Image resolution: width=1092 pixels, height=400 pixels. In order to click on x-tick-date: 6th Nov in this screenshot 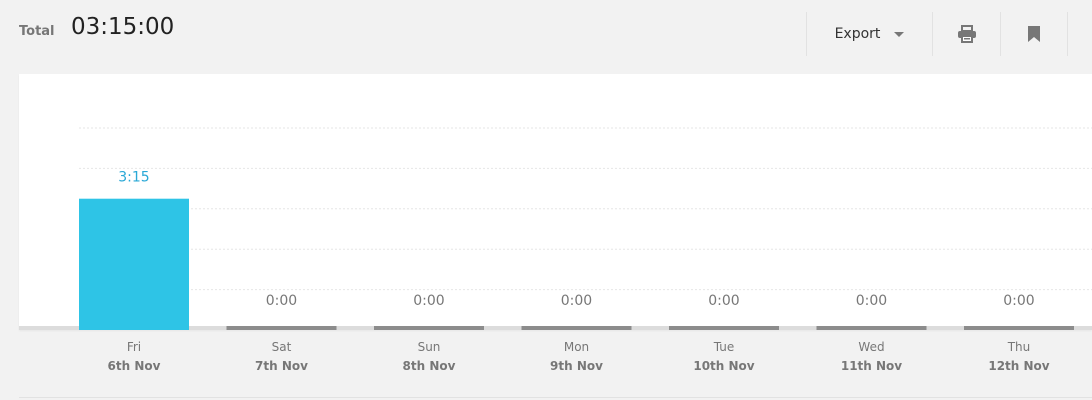, I will do `click(134, 366)`.